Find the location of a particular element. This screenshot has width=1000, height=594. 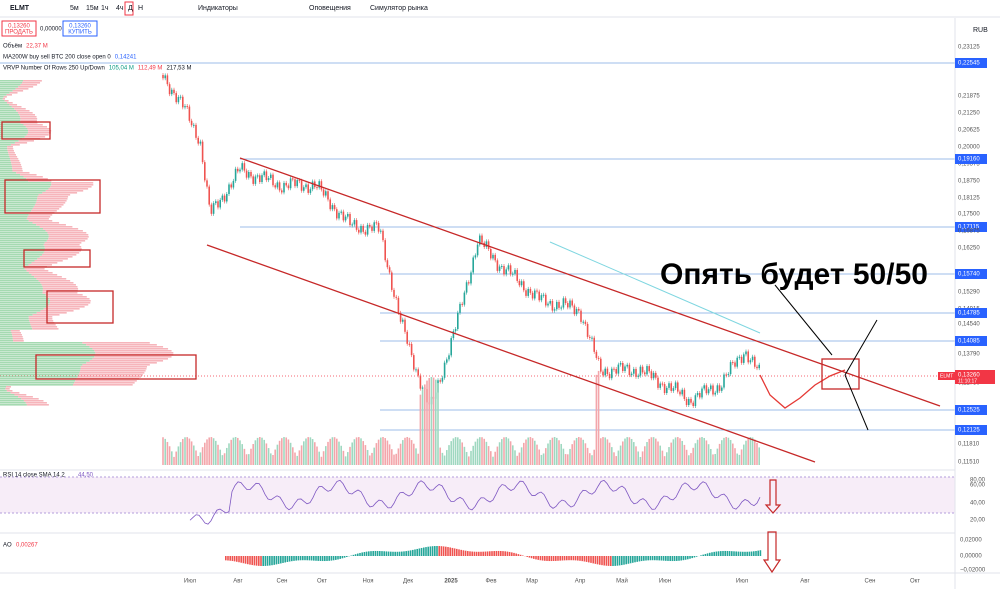

rsi-band is located at coordinates (477, 495).